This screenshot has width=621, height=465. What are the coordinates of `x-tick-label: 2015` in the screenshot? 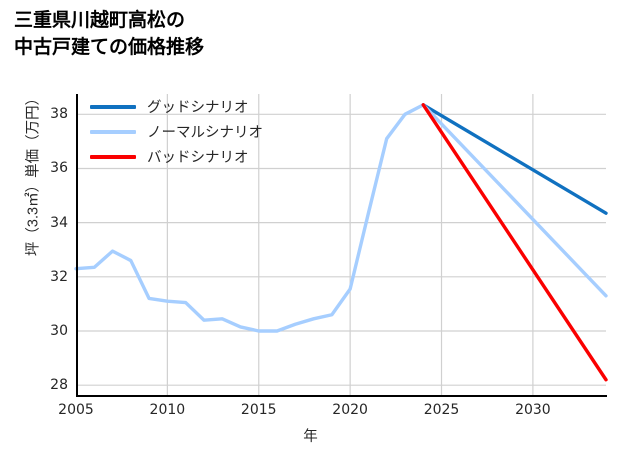 It's located at (258, 410).